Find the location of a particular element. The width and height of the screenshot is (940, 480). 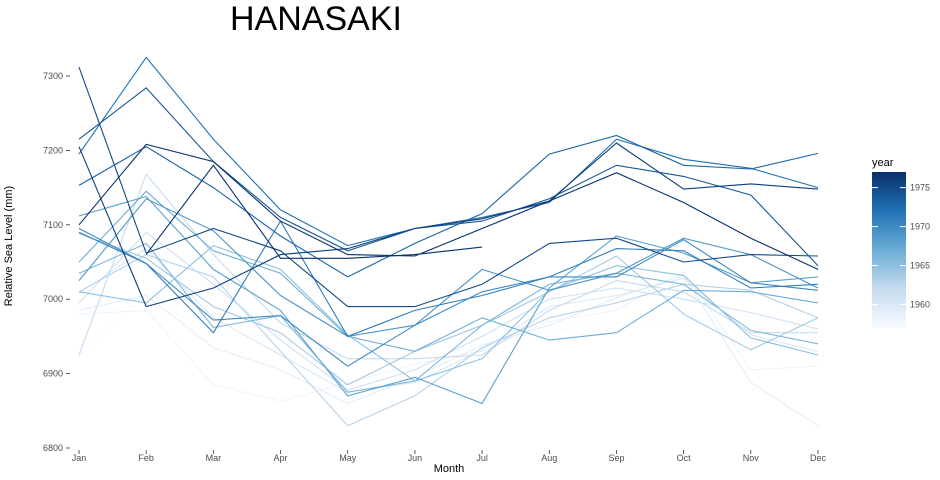

x-tick-label: Oct is located at coordinates (684, 458).